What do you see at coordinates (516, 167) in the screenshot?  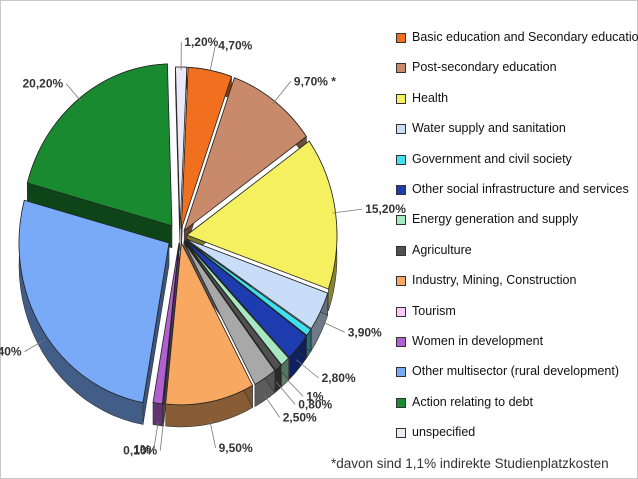 I see `legend-item: Government and civil society` at bounding box center [516, 167].